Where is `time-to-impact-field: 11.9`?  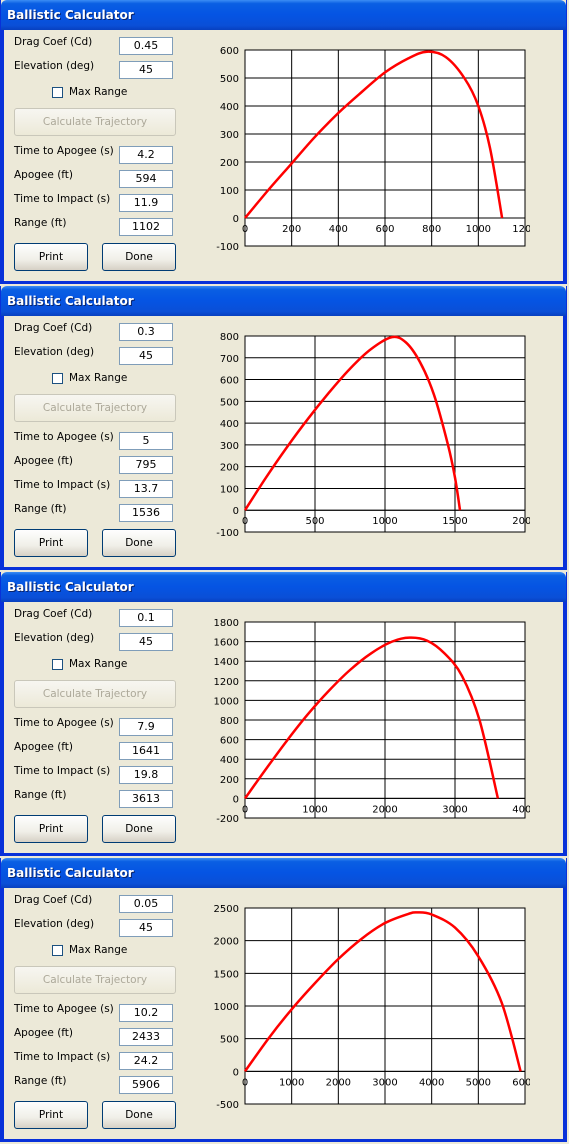
time-to-impact-field: 11.9 is located at coordinates (146, 203).